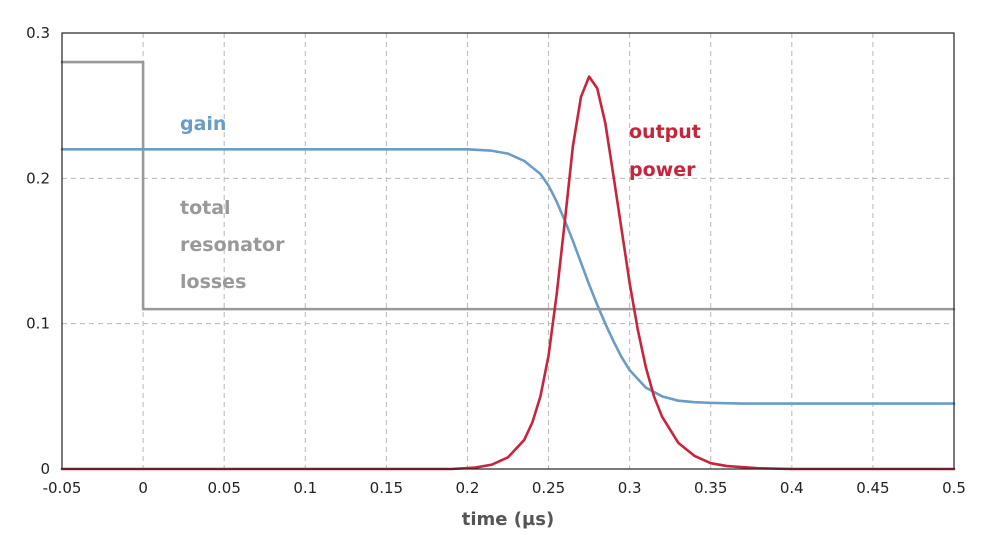  I want to click on y-tick-label: 0.1, so click(38, 324).